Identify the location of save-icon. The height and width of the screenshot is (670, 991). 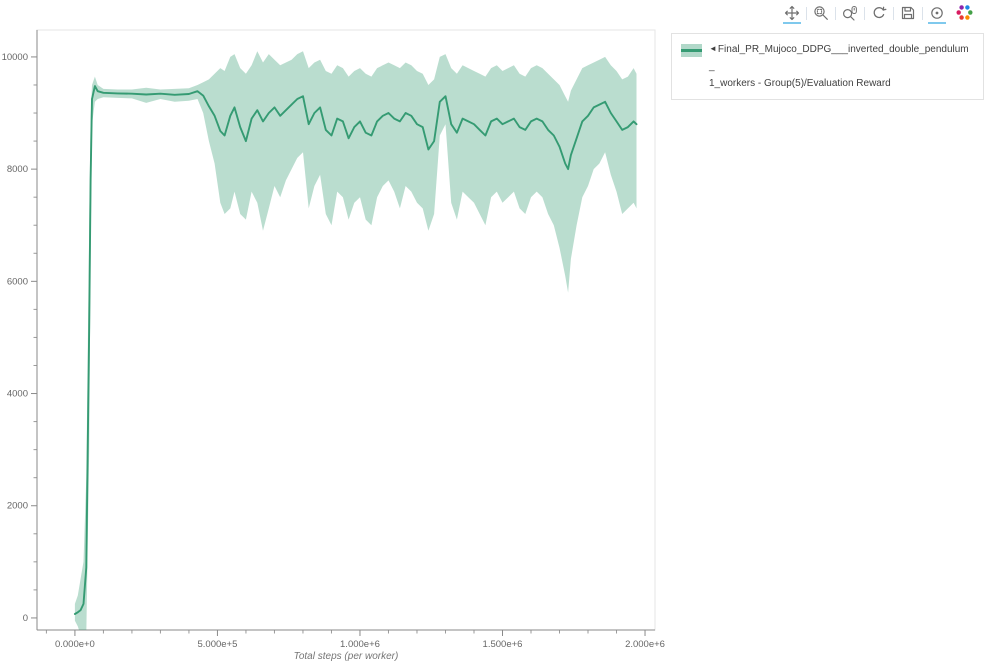
(908, 13).